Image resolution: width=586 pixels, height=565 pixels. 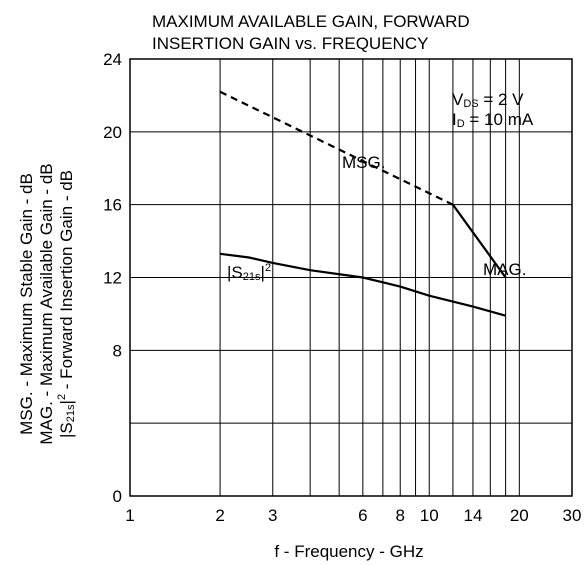 What do you see at coordinates (472, 515) in the screenshot?
I see `x-tick-label: 14` at bounding box center [472, 515].